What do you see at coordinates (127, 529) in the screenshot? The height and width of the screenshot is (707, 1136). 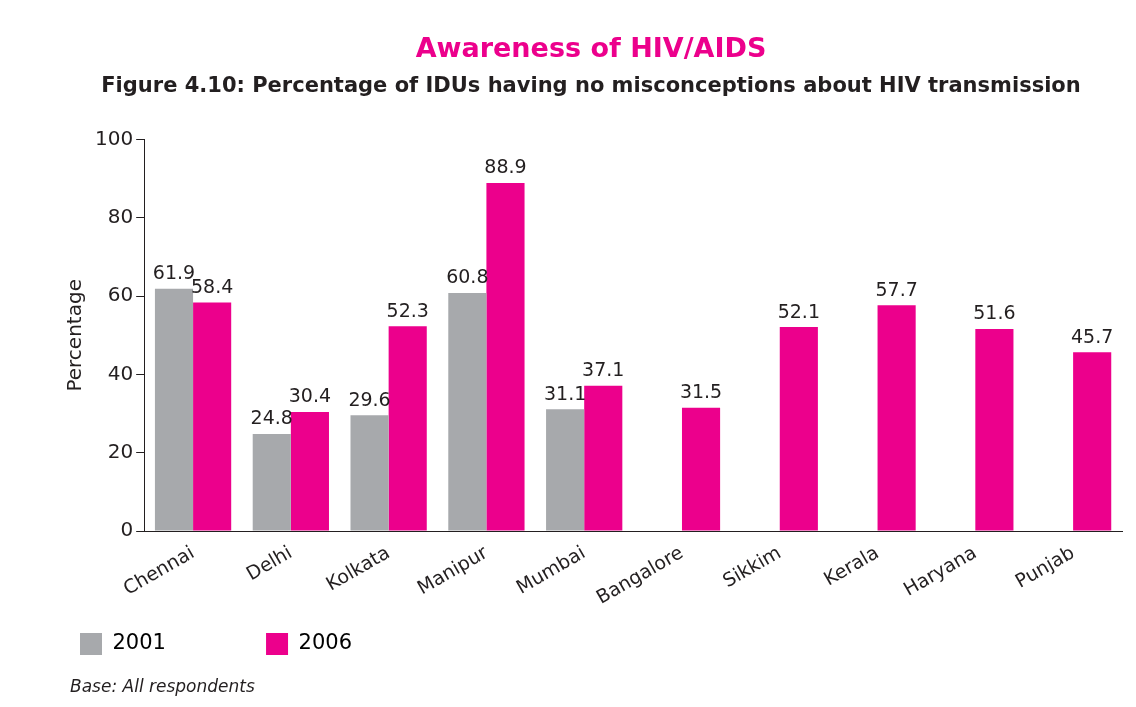 I see `y-tick-label: 0` at bounding box center [127, 529].